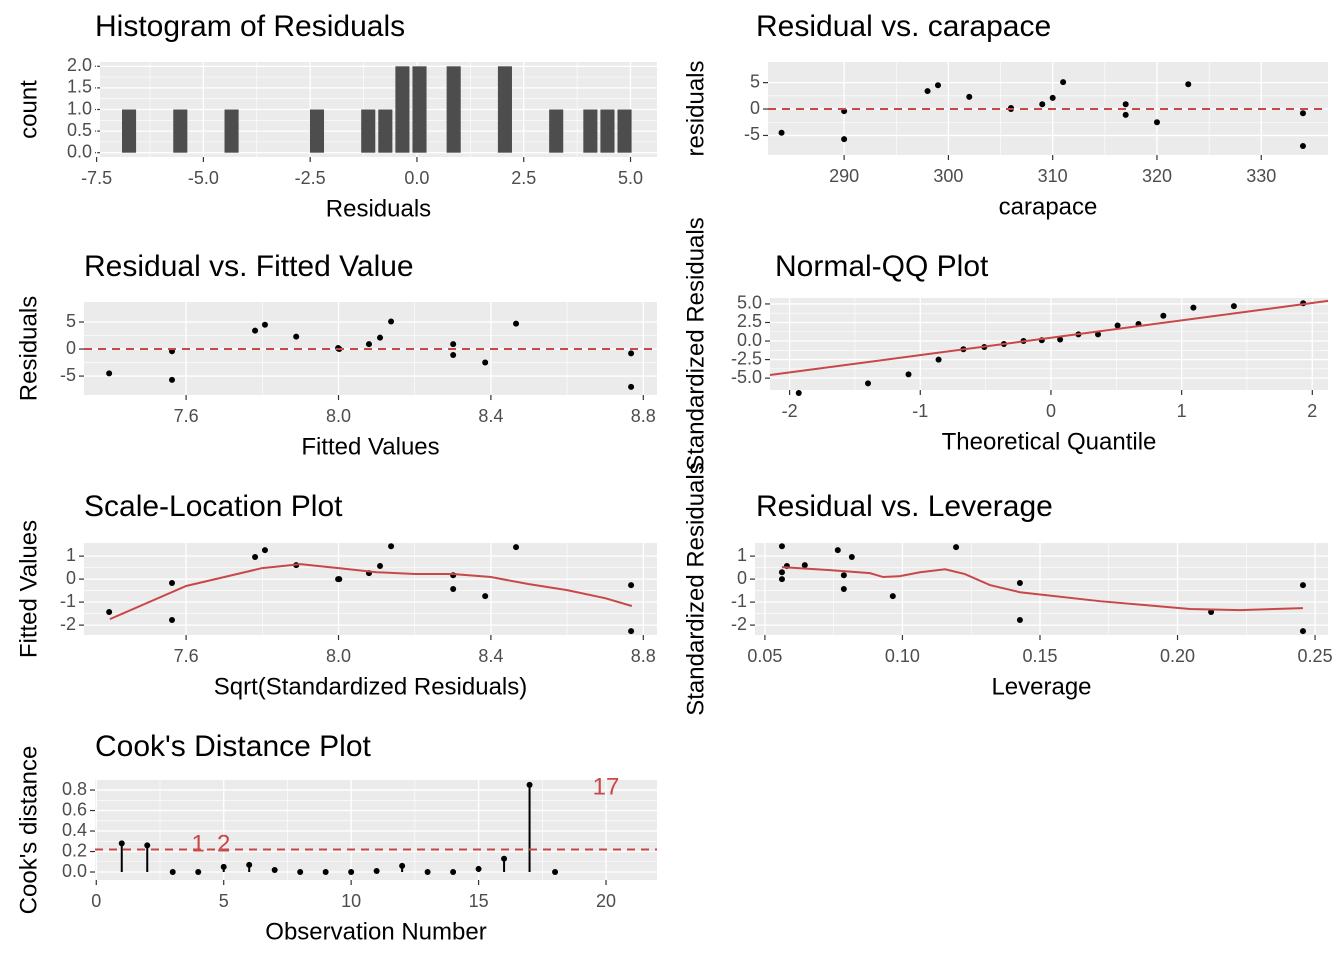 Image resolution: width=1344 pixels, height=960 pixels. Describe the element at coordinates (948, 176) in the screenshot. I see `x-tick-label: 300` at that location.